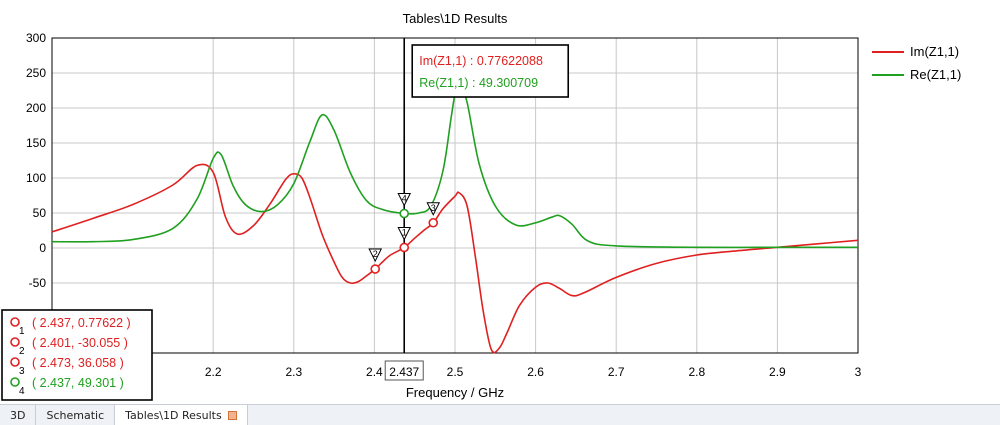  What do you see at coordinates (455, 392) in the screenshot?
I see `x-axis-label: Frequency / GHz` at bounding box center [455, 392].